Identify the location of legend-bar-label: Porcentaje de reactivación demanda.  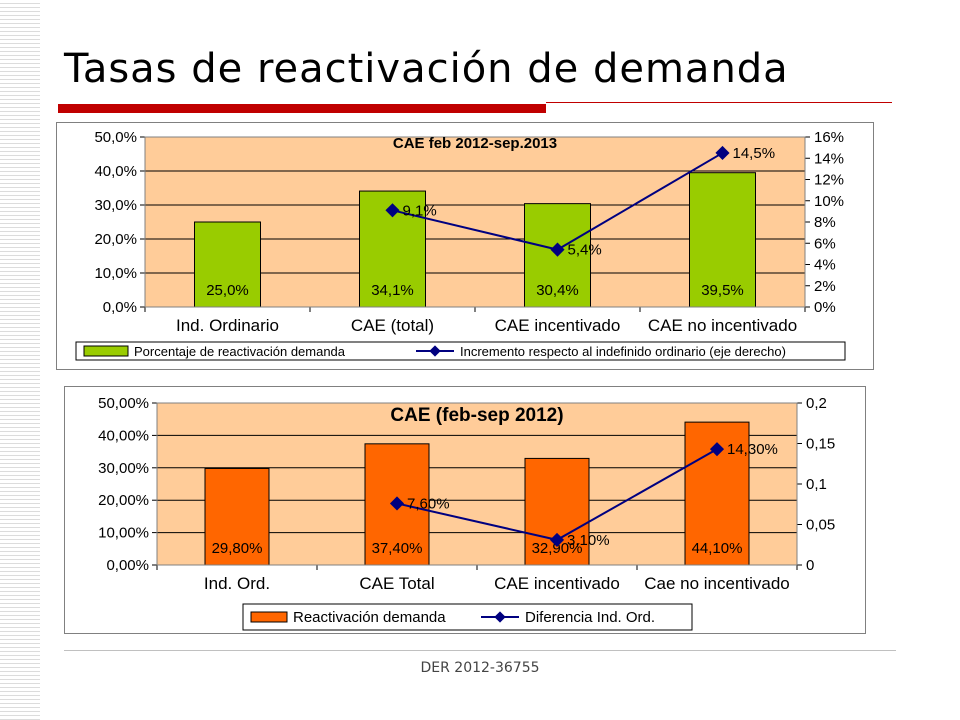
(240, 351).